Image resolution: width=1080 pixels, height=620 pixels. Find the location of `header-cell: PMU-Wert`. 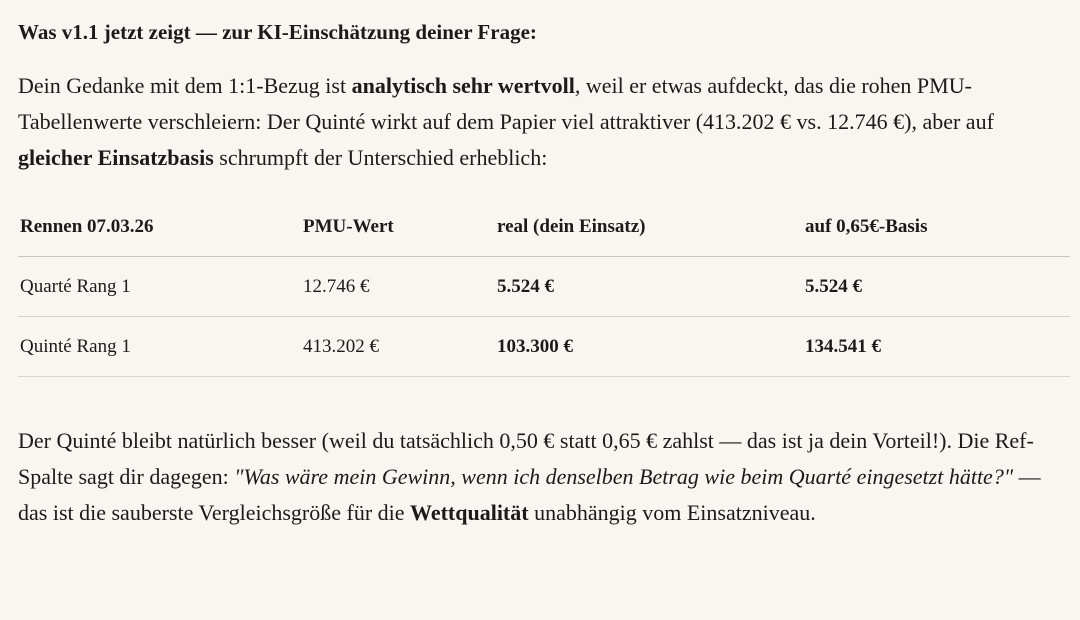

header-cell: PMU-Wert is located at coordinates (398, 227).